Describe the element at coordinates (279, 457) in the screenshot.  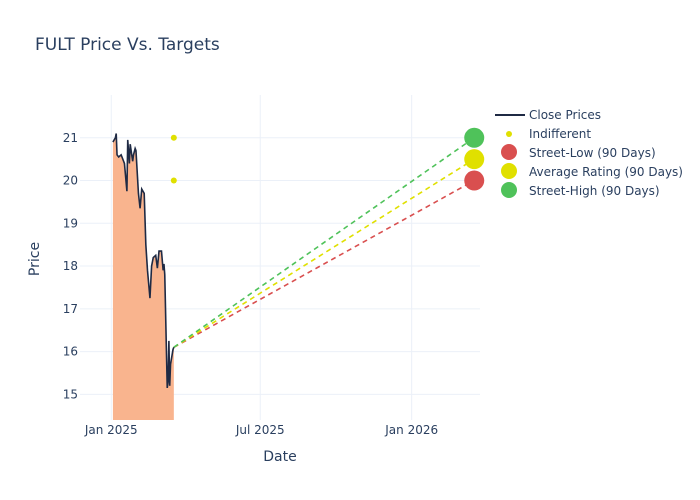
I see `x-axis-title: Date` at that location.